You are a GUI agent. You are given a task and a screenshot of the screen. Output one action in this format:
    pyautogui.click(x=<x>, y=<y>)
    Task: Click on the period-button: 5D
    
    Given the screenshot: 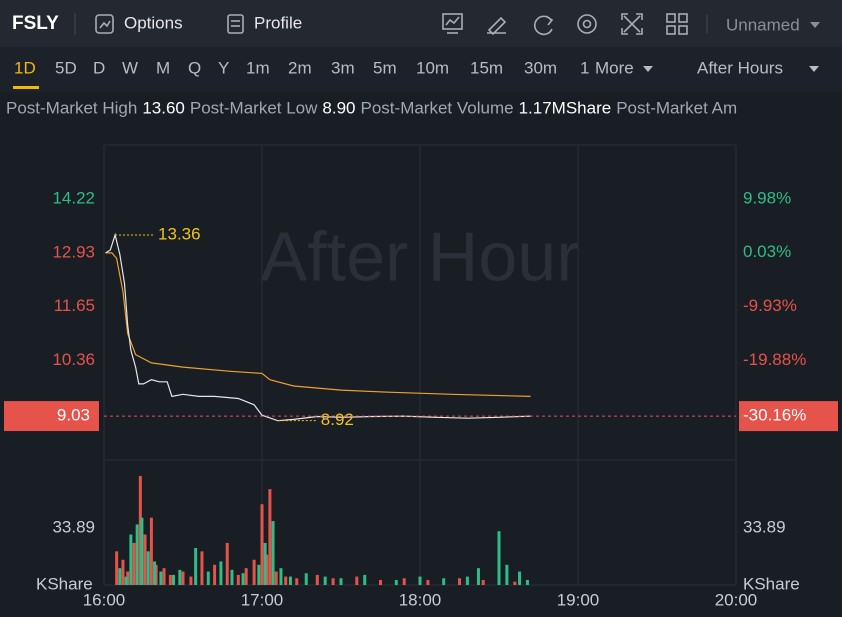 What is the action you would take?
    pyautogui.click(x=66, y=67)
    